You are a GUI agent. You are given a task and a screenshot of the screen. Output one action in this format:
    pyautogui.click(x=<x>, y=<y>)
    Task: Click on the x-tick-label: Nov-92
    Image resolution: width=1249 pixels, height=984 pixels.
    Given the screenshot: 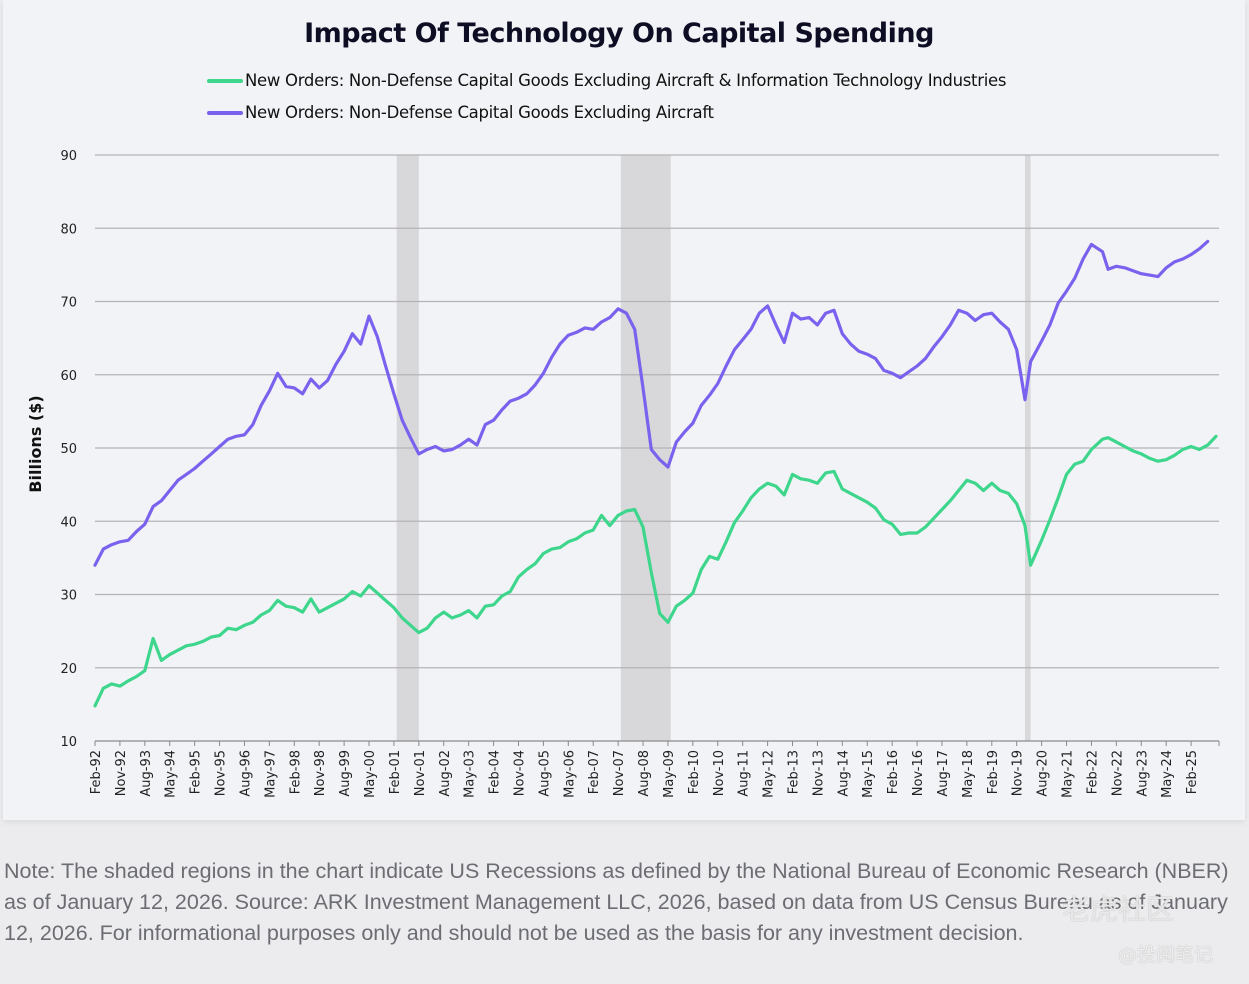 What is the action you would take?
    pyautogui.click(x=121, y=773)
    